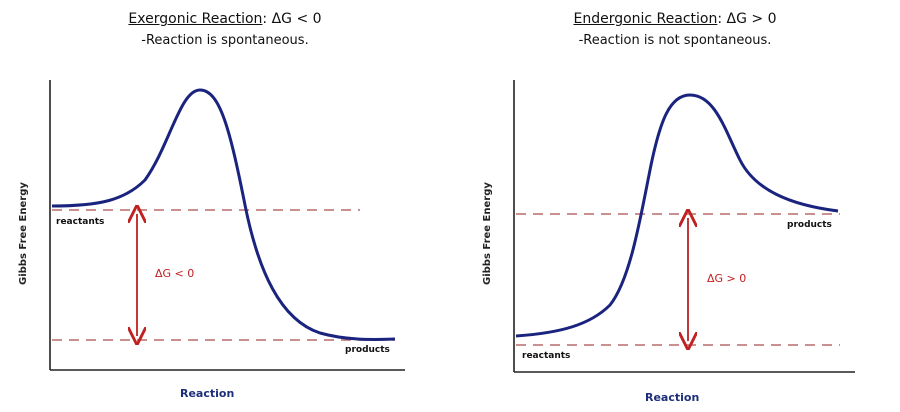  Describe the element at coordinates (809, 225) in the screenshot. I see `endergonic-products-label: products` at that location.